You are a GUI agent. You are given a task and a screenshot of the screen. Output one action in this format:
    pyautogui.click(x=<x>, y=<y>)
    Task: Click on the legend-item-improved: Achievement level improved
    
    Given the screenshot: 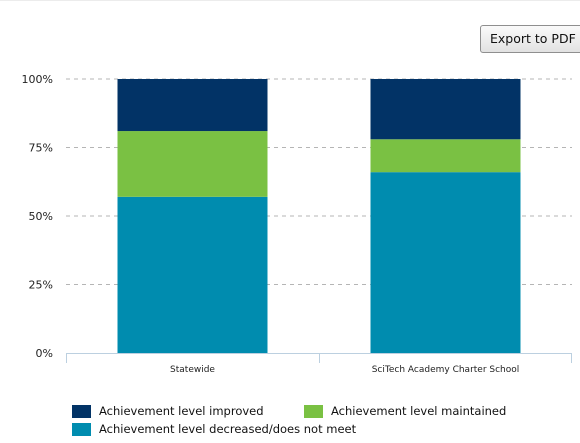 What is the action you would take?
    pyautogui.click(x=168, y=411)
    